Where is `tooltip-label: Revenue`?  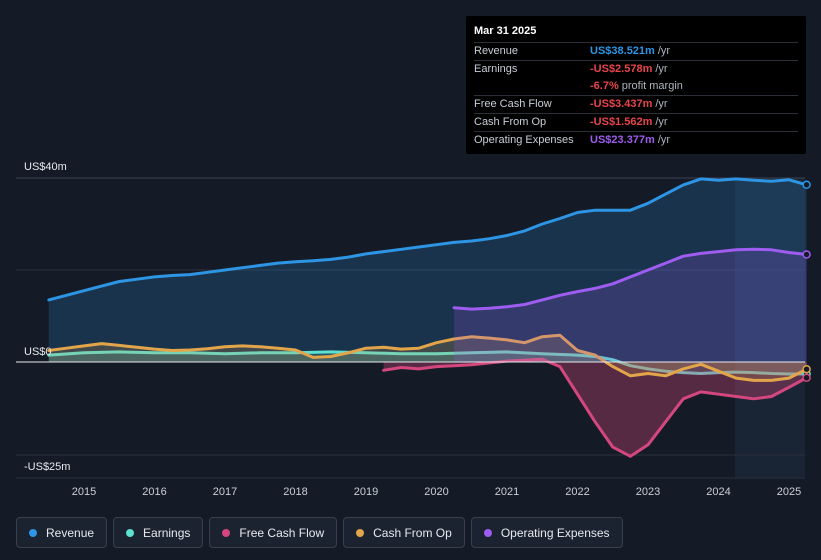
tooltip-label: Revenue is located at coordinates (496, 51).